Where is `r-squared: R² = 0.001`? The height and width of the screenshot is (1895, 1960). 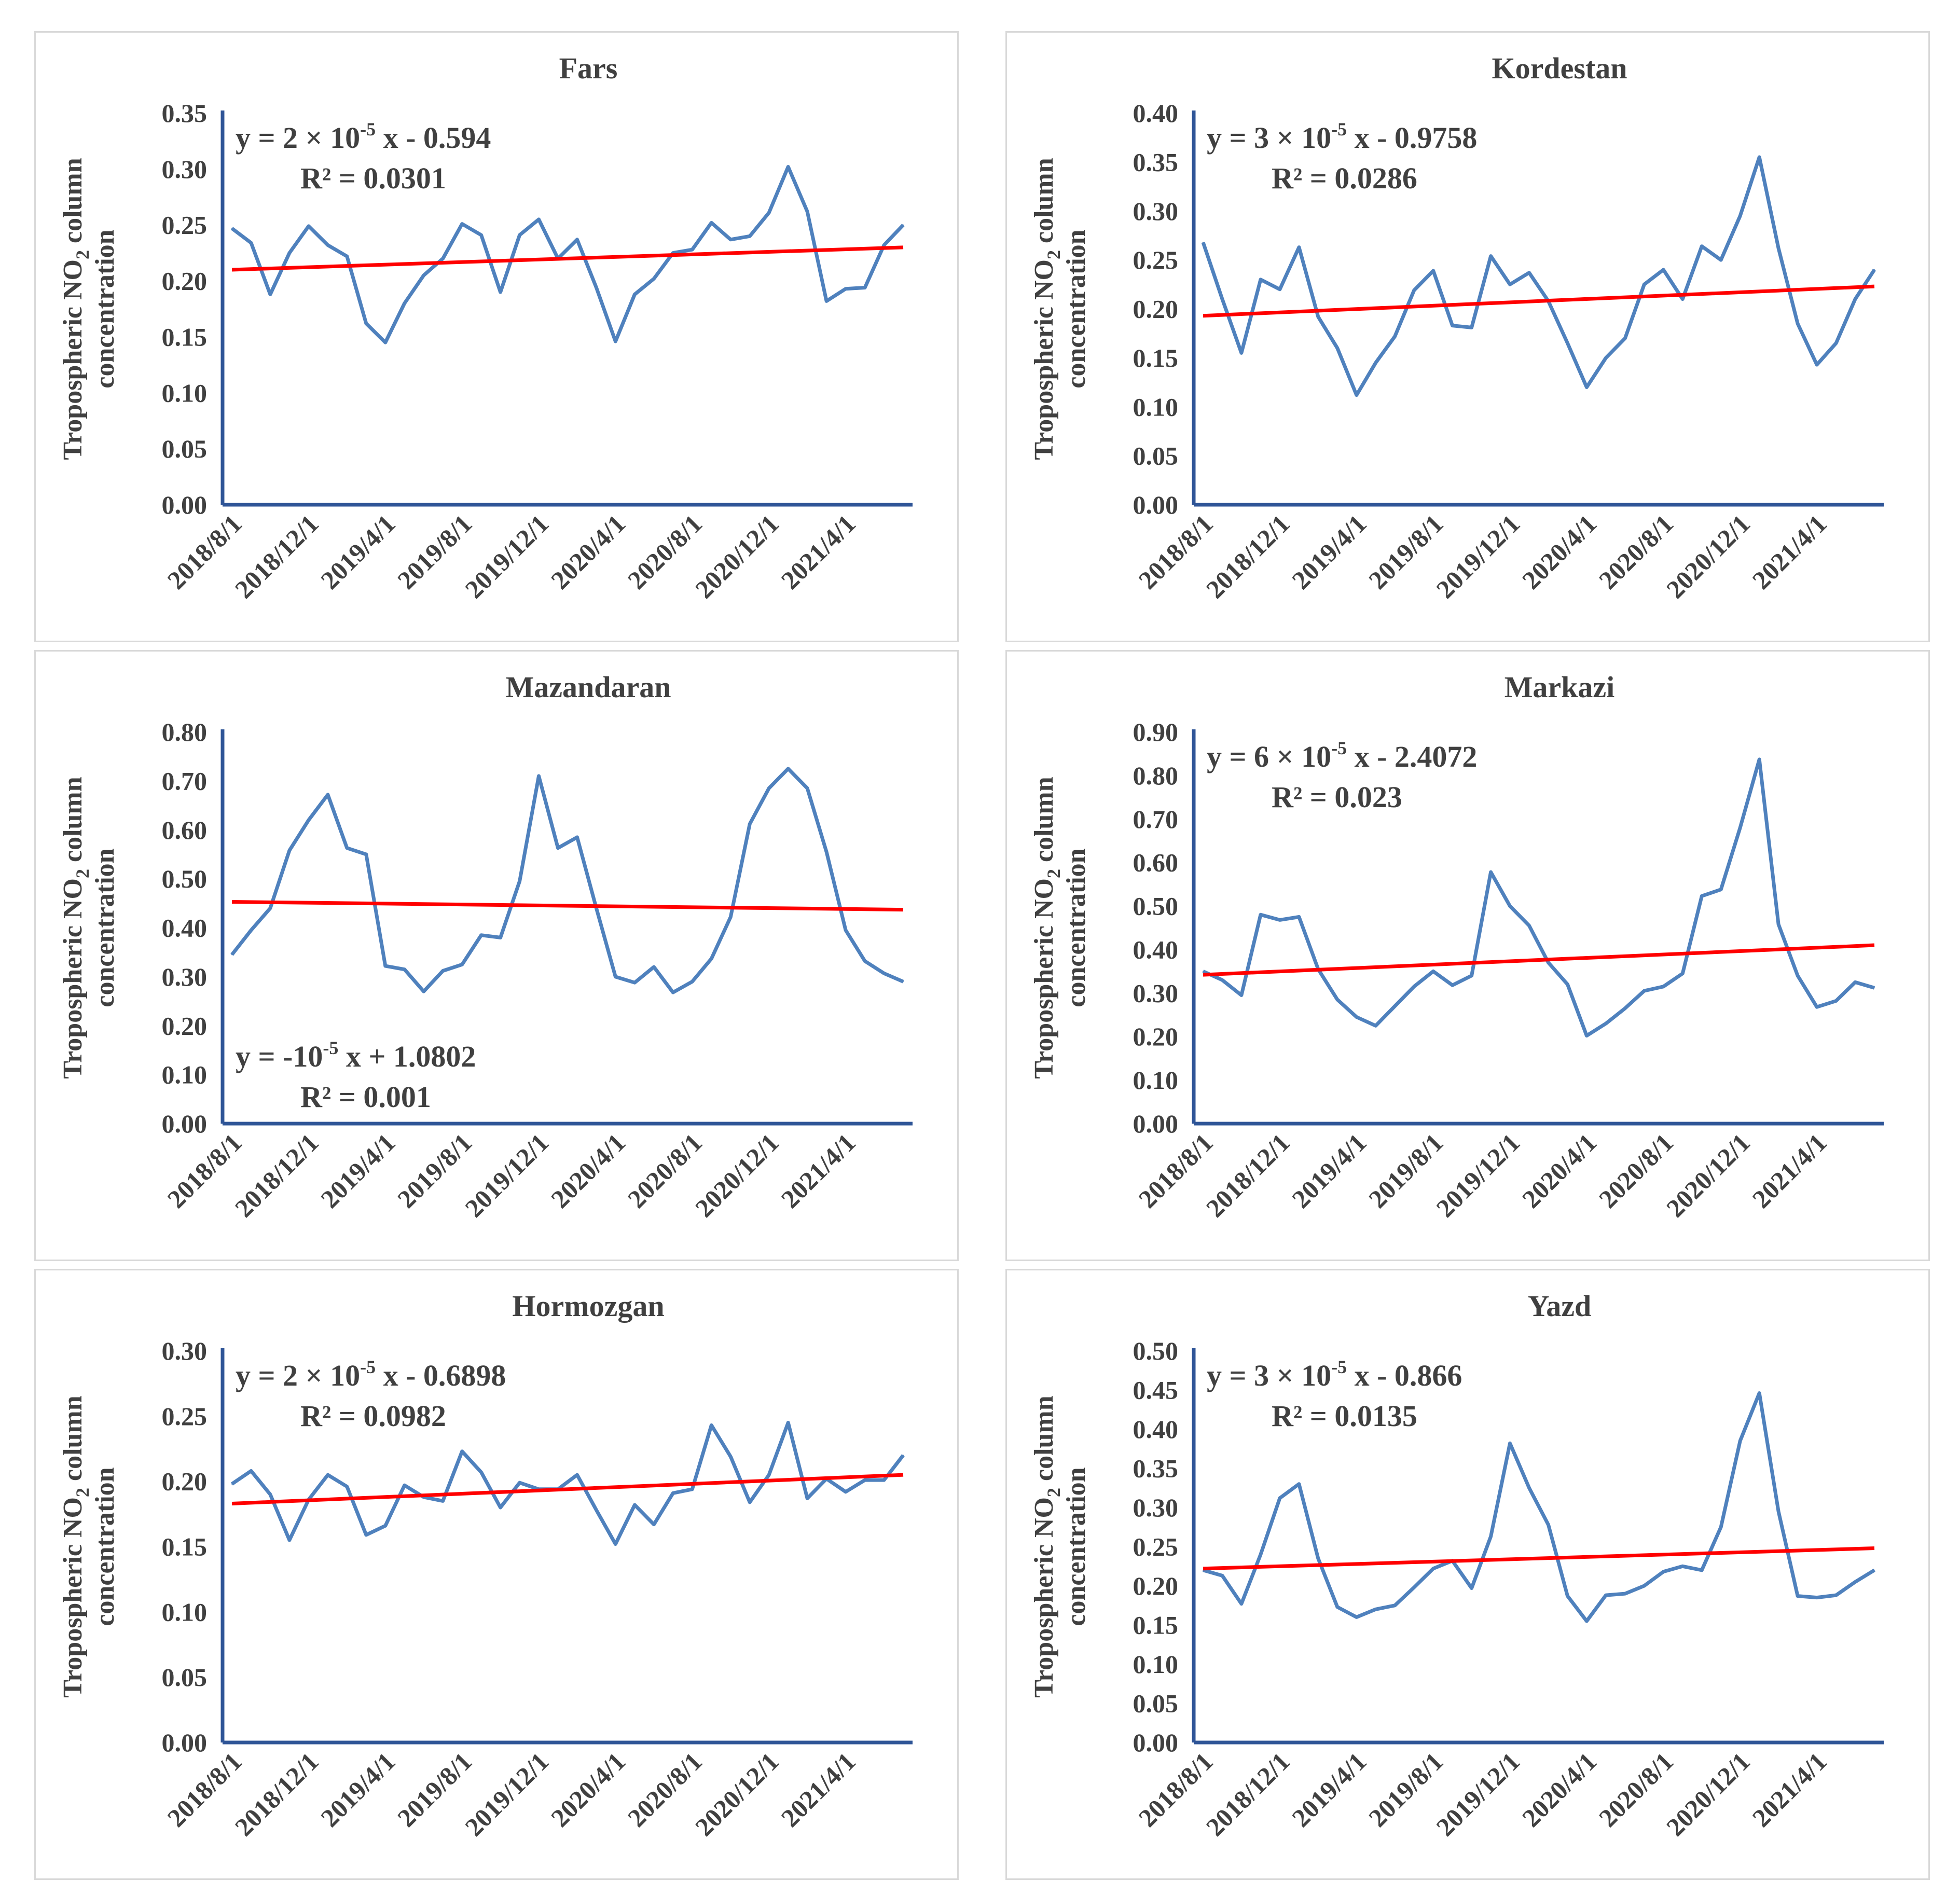 r-squared: R² = 0.001 is located at coordinates (365, 1097).